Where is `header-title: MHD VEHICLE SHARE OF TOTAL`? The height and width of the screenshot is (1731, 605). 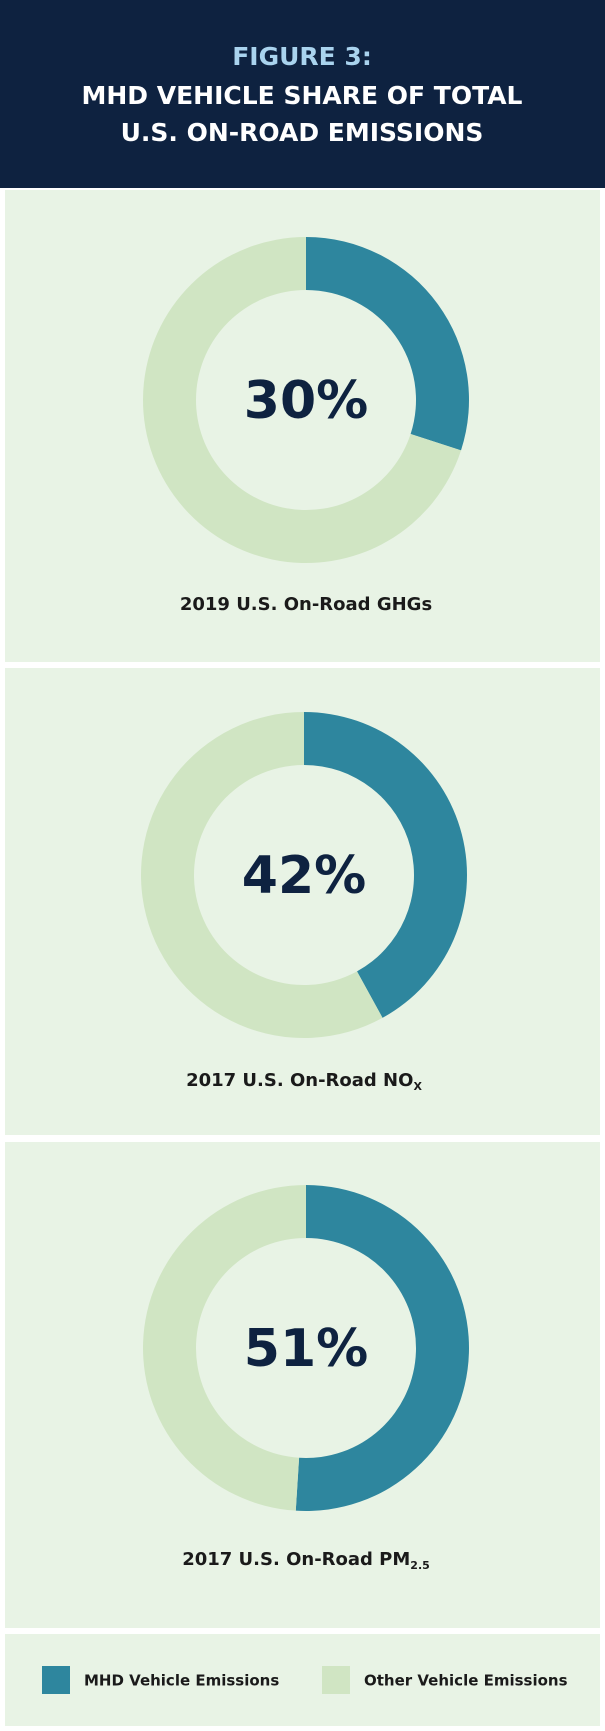 header-title: MHD VEHICLE SHARE OF TOTAL is located at coordinates (301, 95).